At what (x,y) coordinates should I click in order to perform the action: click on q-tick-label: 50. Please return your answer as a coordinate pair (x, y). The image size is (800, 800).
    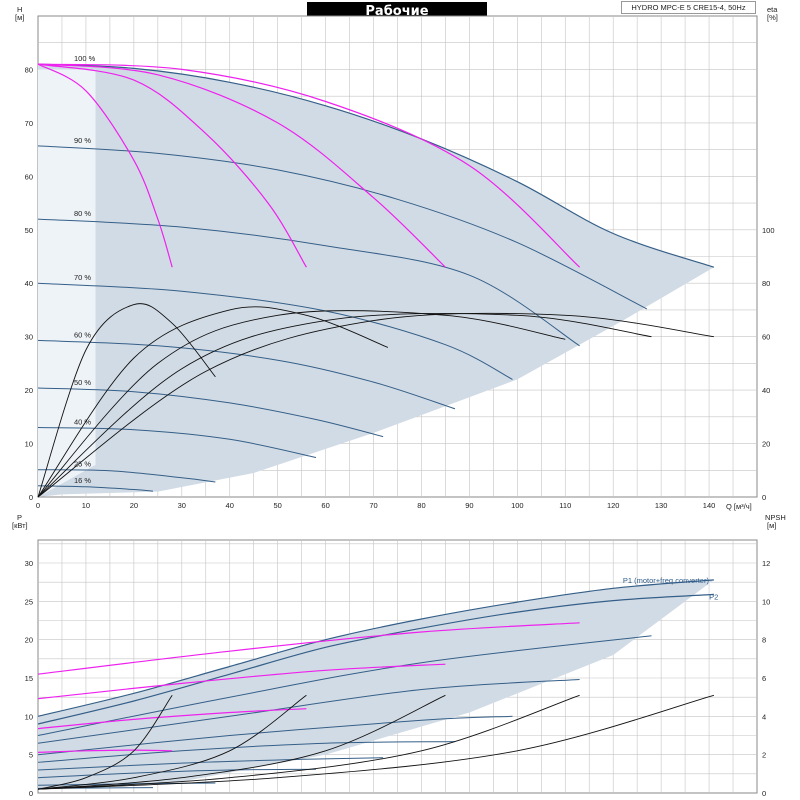
    Looking at the image, I should click on (277, 505).